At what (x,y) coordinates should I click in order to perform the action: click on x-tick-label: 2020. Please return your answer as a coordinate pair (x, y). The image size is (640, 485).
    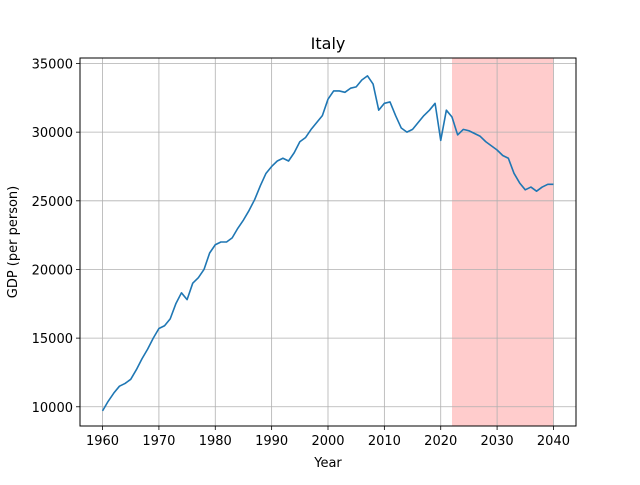
    Looking at the image, I should click on (440, 441).